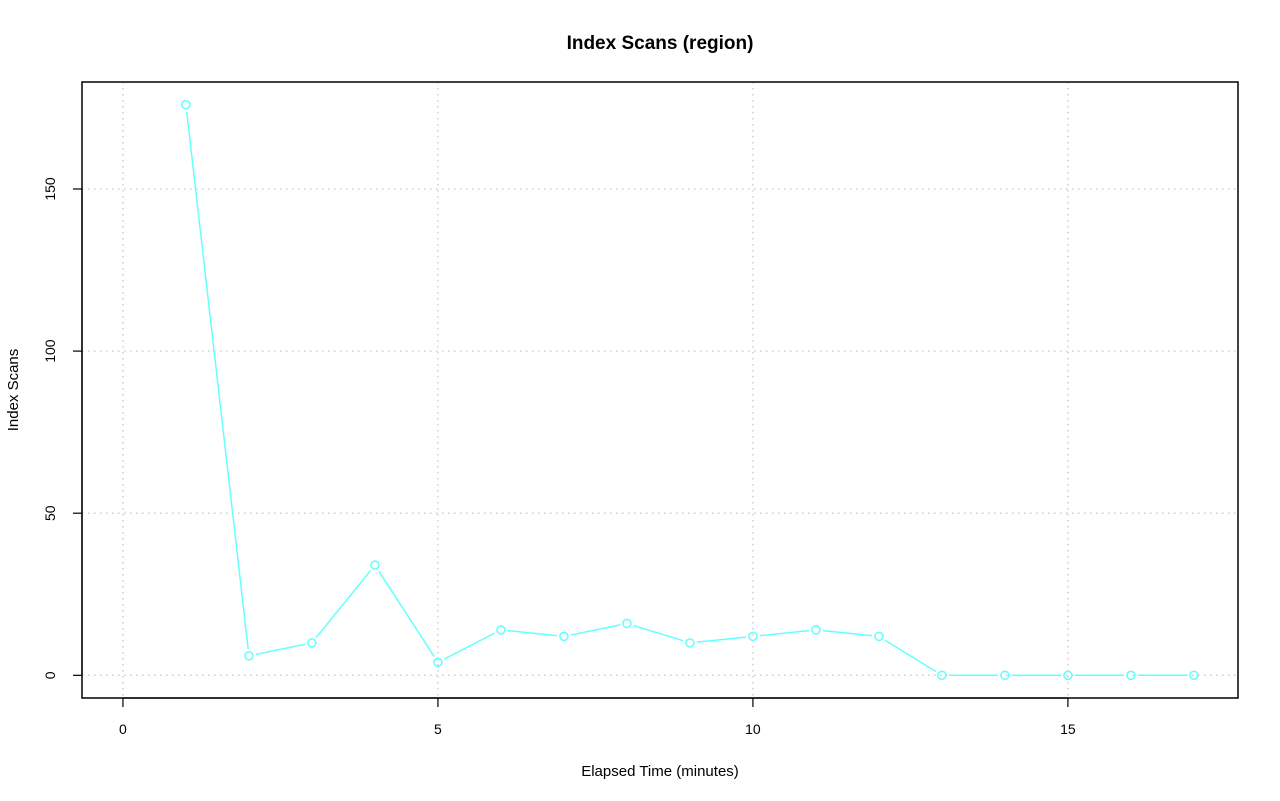 This screenshot has height=801, width=1280. I want to click on y-tick-label: 150, so click(50, 189).